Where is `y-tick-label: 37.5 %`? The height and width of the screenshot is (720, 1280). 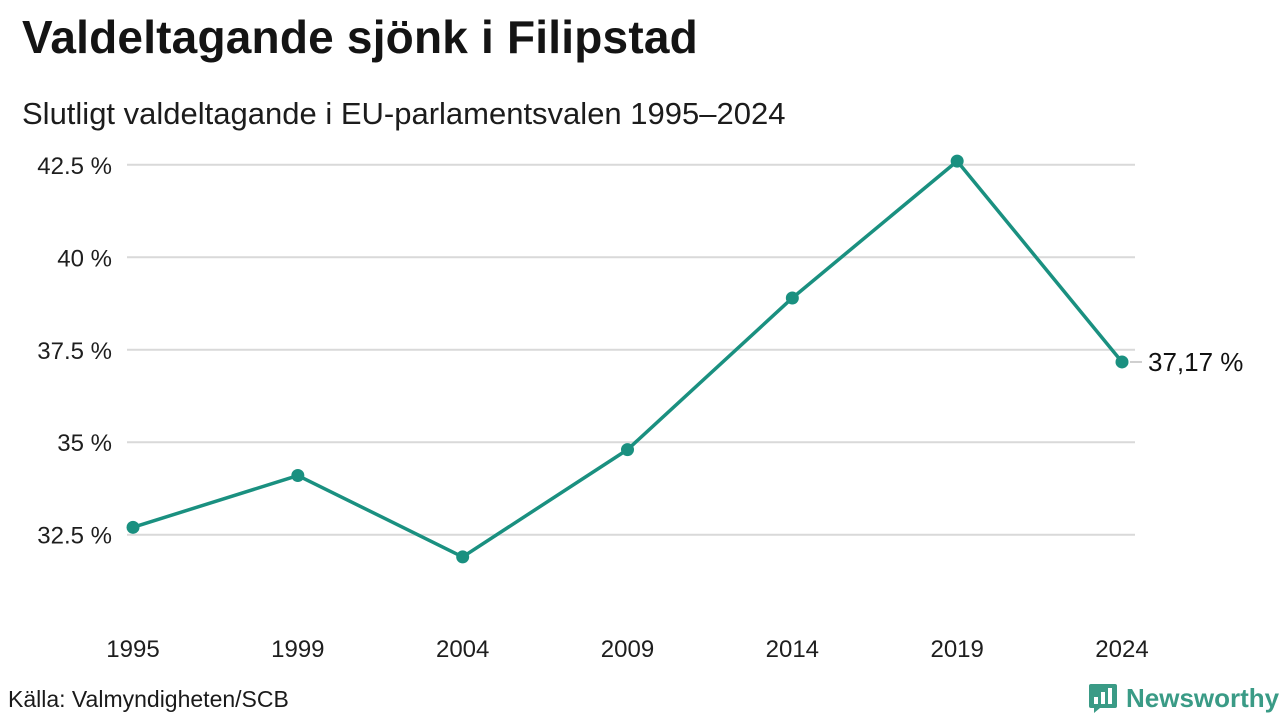
y-tick-label: 37.5 % is located at coordinates (74, 351).